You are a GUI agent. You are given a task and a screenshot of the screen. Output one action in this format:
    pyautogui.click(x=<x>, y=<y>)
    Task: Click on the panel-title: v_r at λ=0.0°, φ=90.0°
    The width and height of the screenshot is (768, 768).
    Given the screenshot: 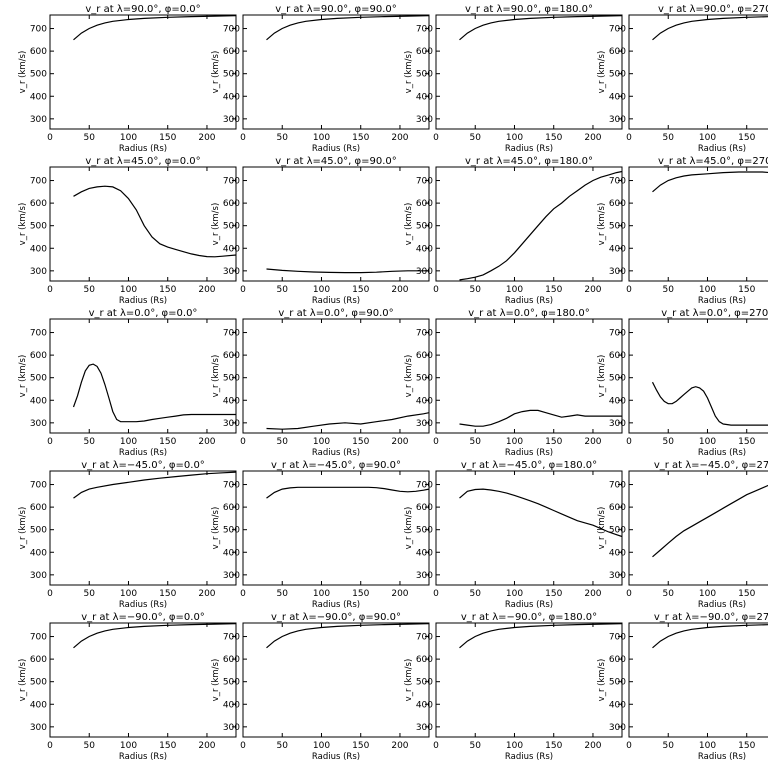 What is the action you would take?
    pyautogui.click(x=335, y=313)
    